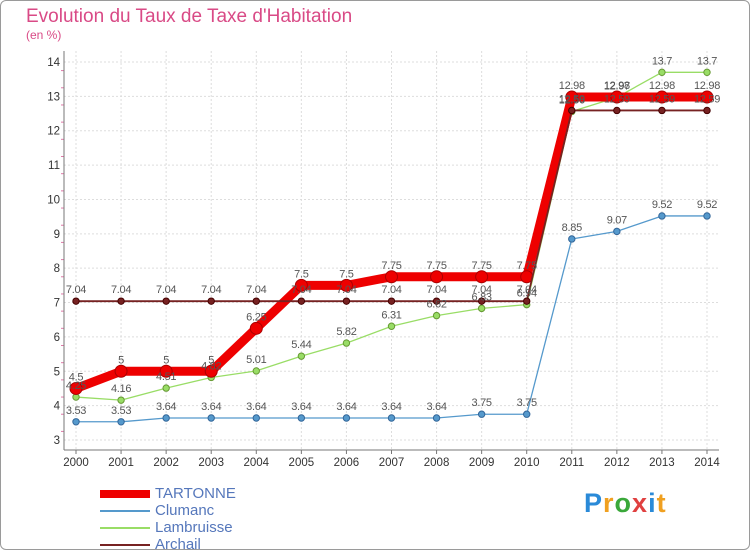  I want to click on data-label-lambruisse: 5.44, so click(301, 345).